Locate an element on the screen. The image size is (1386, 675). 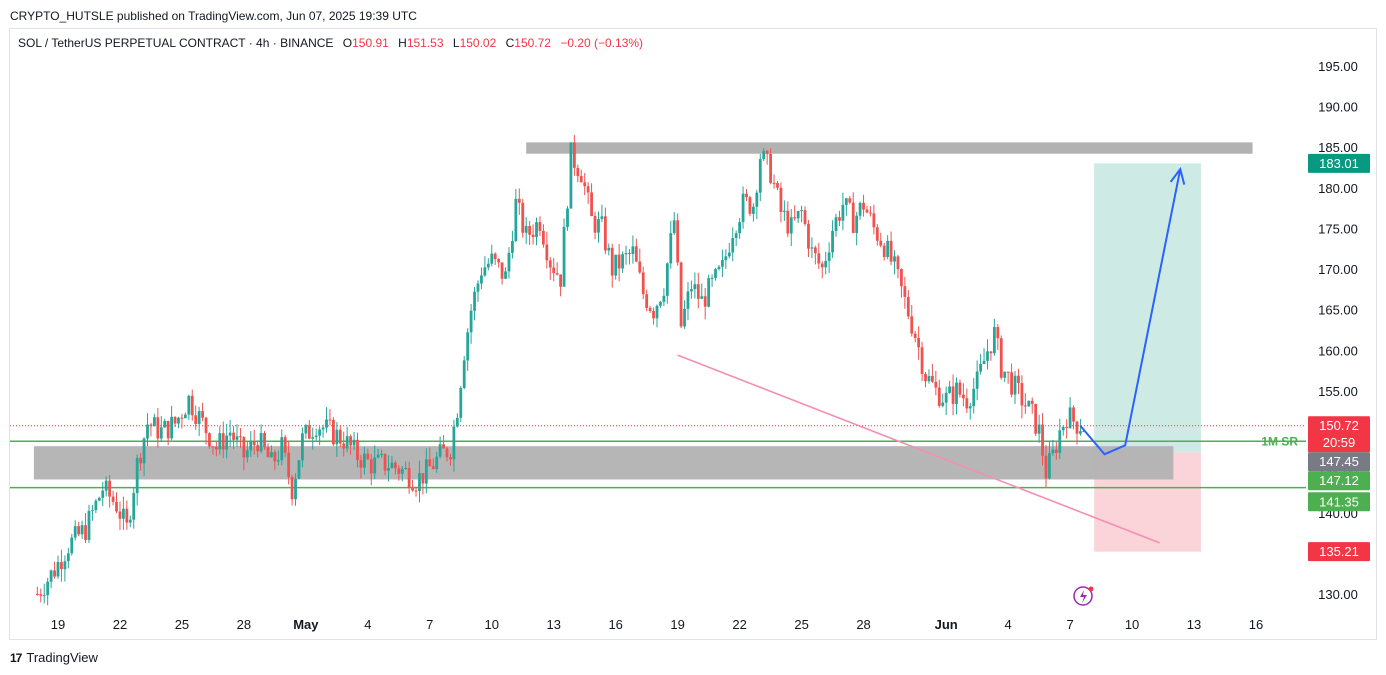
x-tick-label: 16 is located at coordinates (615, 624).